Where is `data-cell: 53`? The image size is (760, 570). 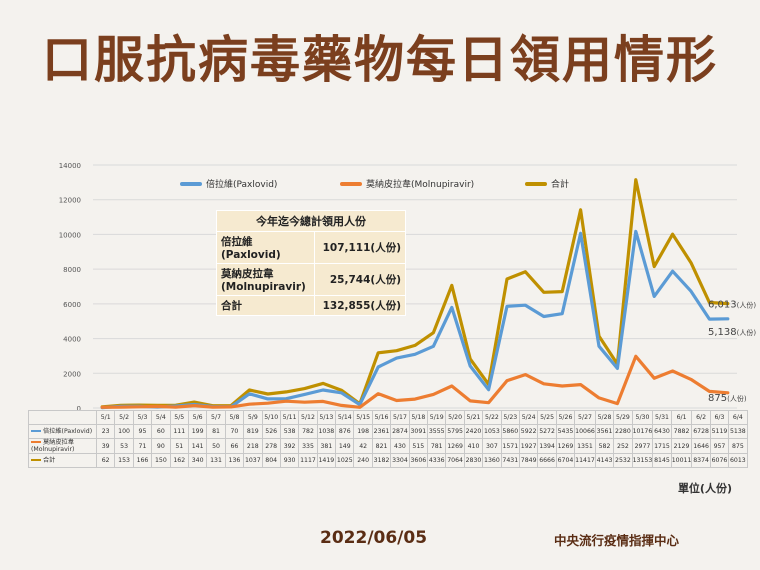
data-cell: 53 is located at coordinates (124, 446).